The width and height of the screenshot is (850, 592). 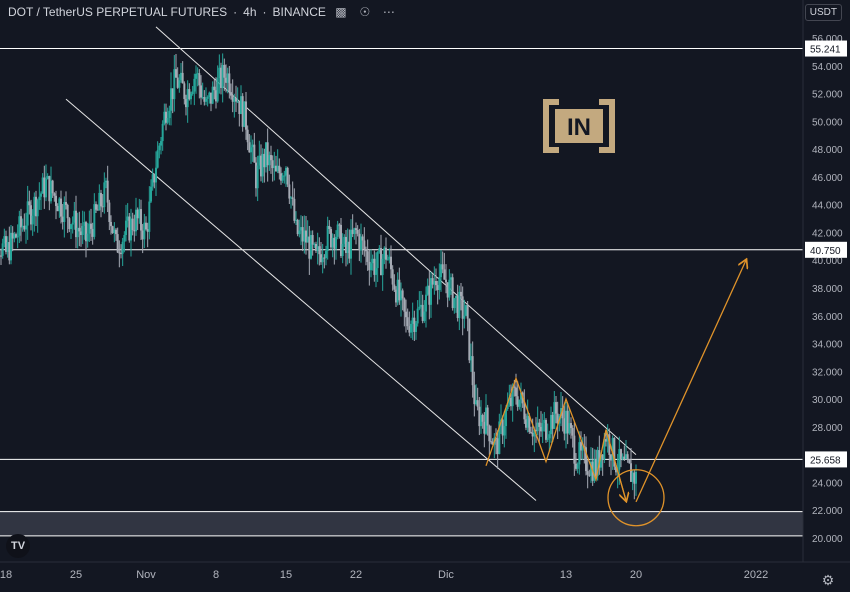 What do you see at coordinates (827, 428) in the screenshot?
I see `y-tick-label: 28.000` at bounding box center [827, 428].